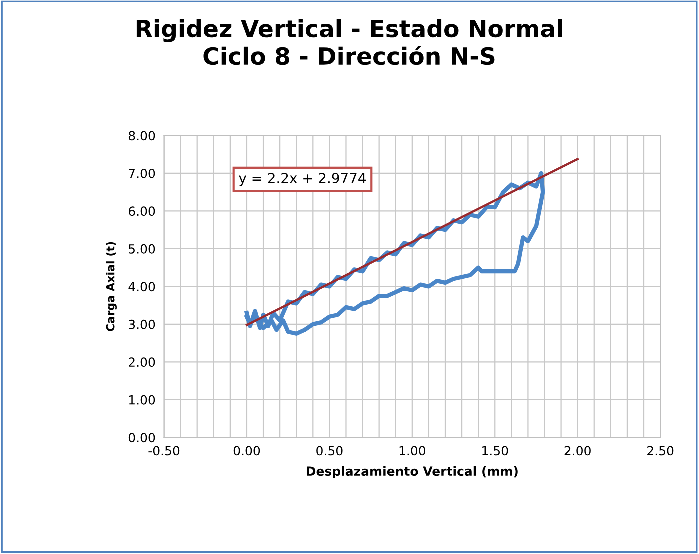  Describe the element at coordinates (111, 287) in the screenshot. I see `y-axis-title: Carga Axial (t)` at that location.